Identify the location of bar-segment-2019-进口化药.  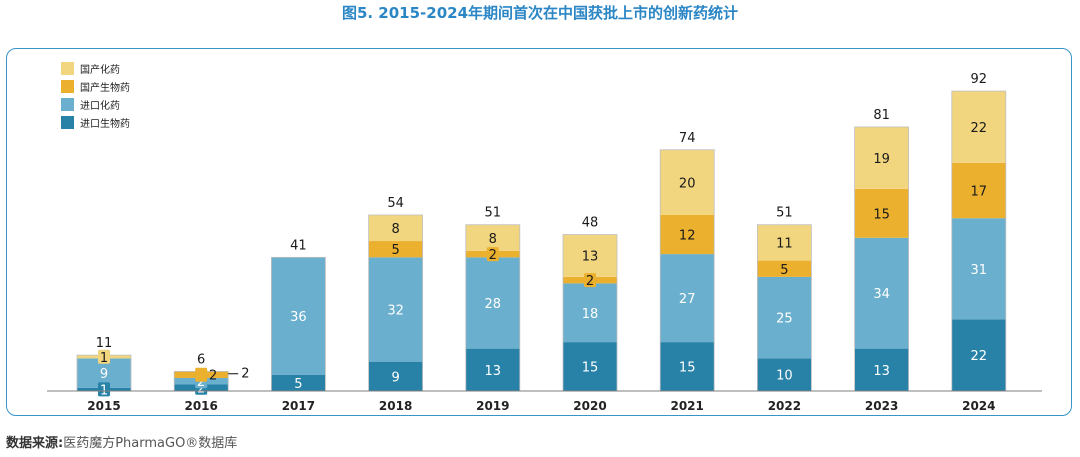
(492, 303).